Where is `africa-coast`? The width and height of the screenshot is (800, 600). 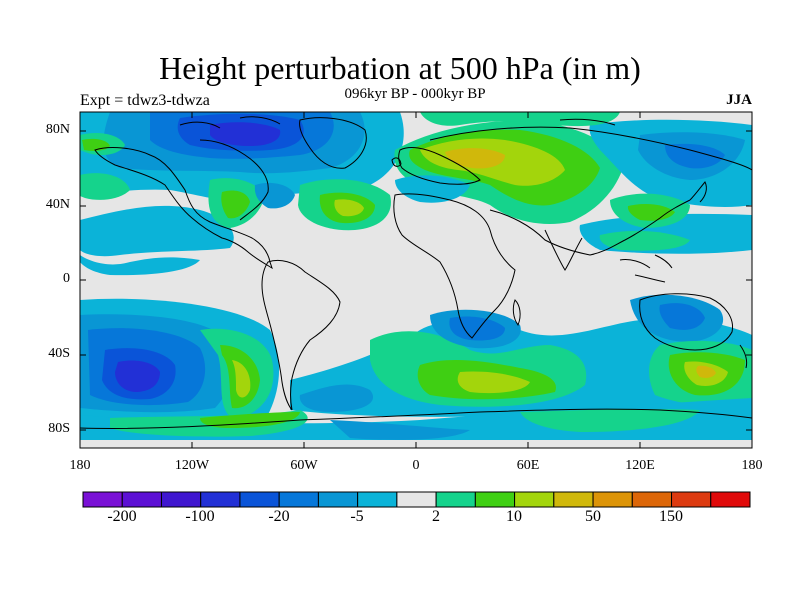
africa-coast is located at coordinates (454, 266).